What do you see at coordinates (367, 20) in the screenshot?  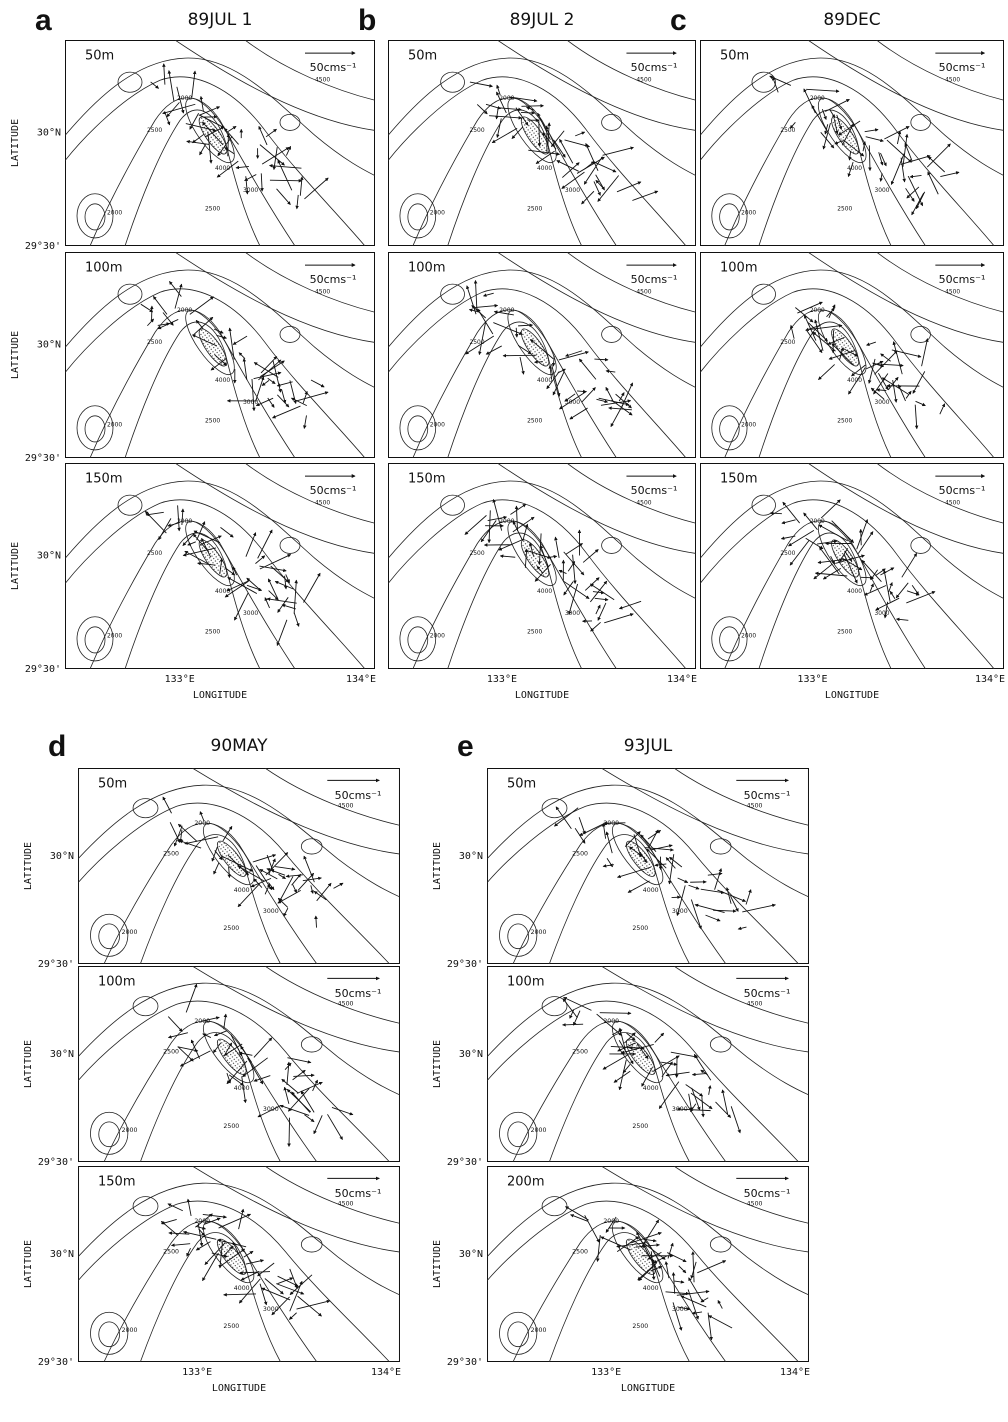 I see `panel-letter: b` at bounding box center [367, 20].